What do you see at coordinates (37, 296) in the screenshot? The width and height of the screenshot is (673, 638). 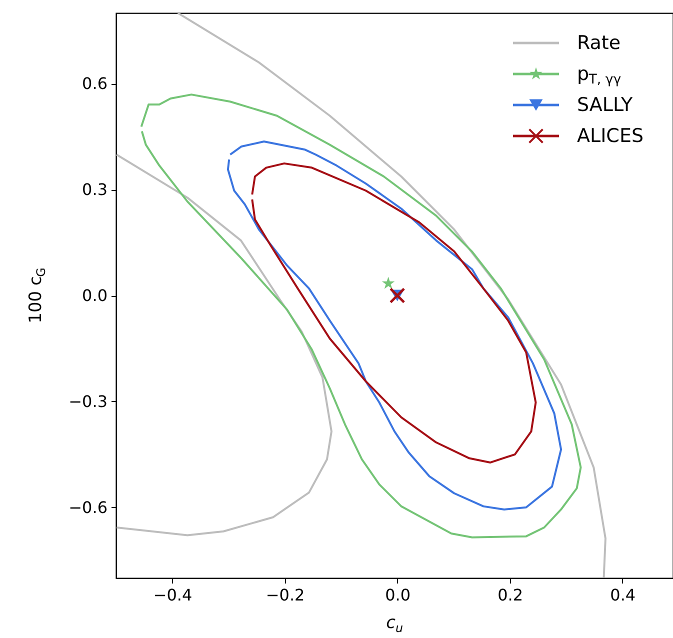 I see `y-axis-title: 100 cG` at bounding box center [37, 296].